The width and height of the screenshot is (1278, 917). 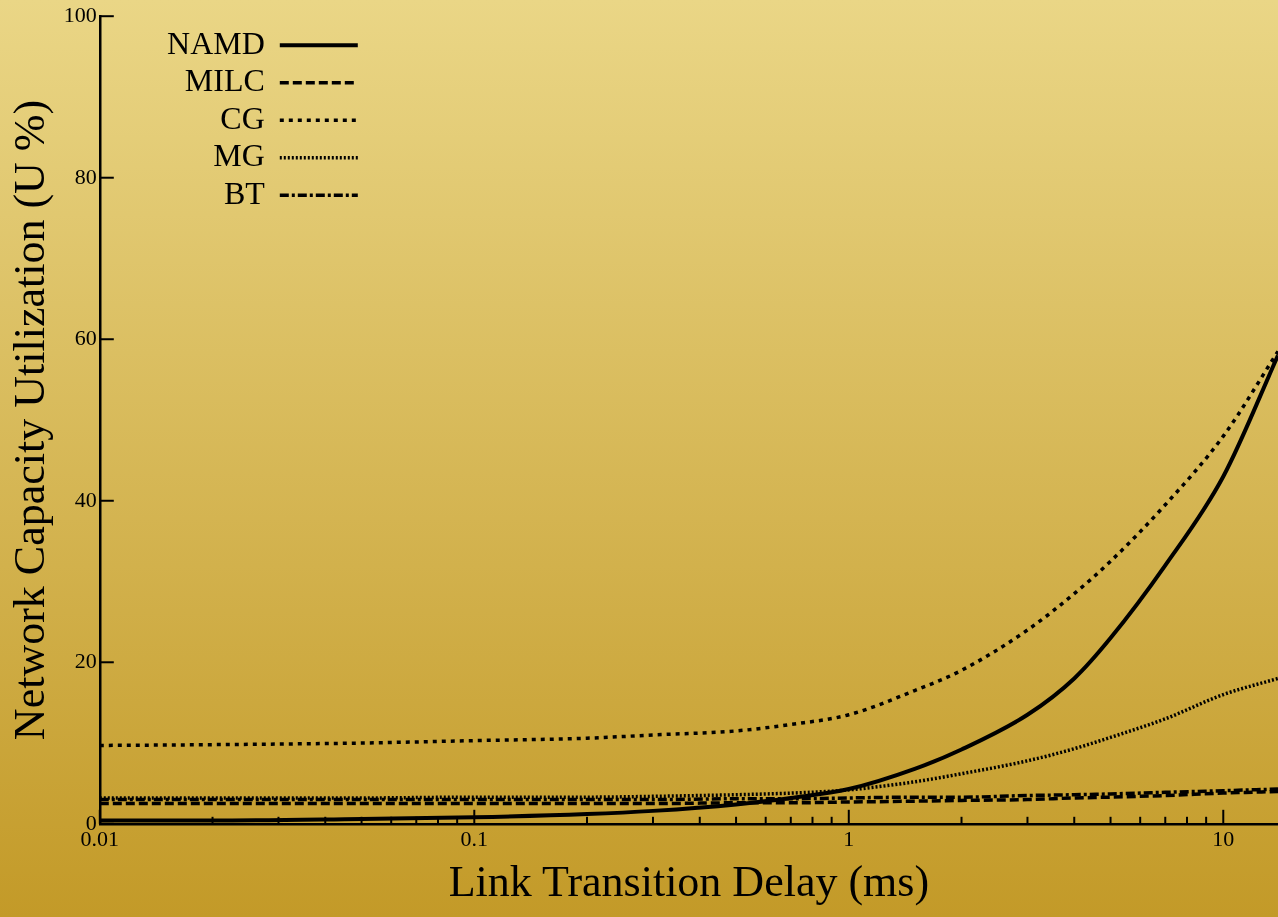 What do you see at coordinates (1223, 838) in the screenshot?
I see `x-tick-label: 10` at bounding box center [1223, 838].